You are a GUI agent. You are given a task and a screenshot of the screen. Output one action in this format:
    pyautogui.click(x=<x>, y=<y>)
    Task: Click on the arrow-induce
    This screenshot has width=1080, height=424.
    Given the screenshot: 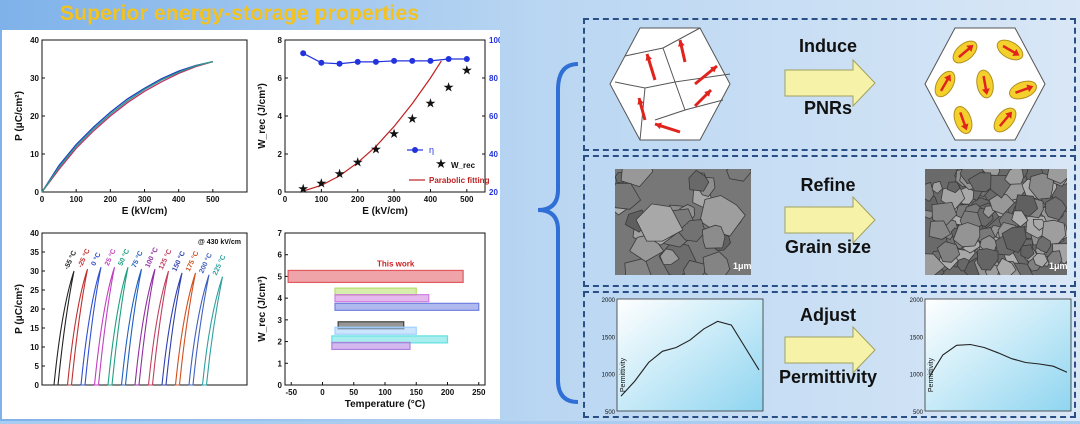 What is the action you would take?
    pyautogui.click(x=830, y=83)
    